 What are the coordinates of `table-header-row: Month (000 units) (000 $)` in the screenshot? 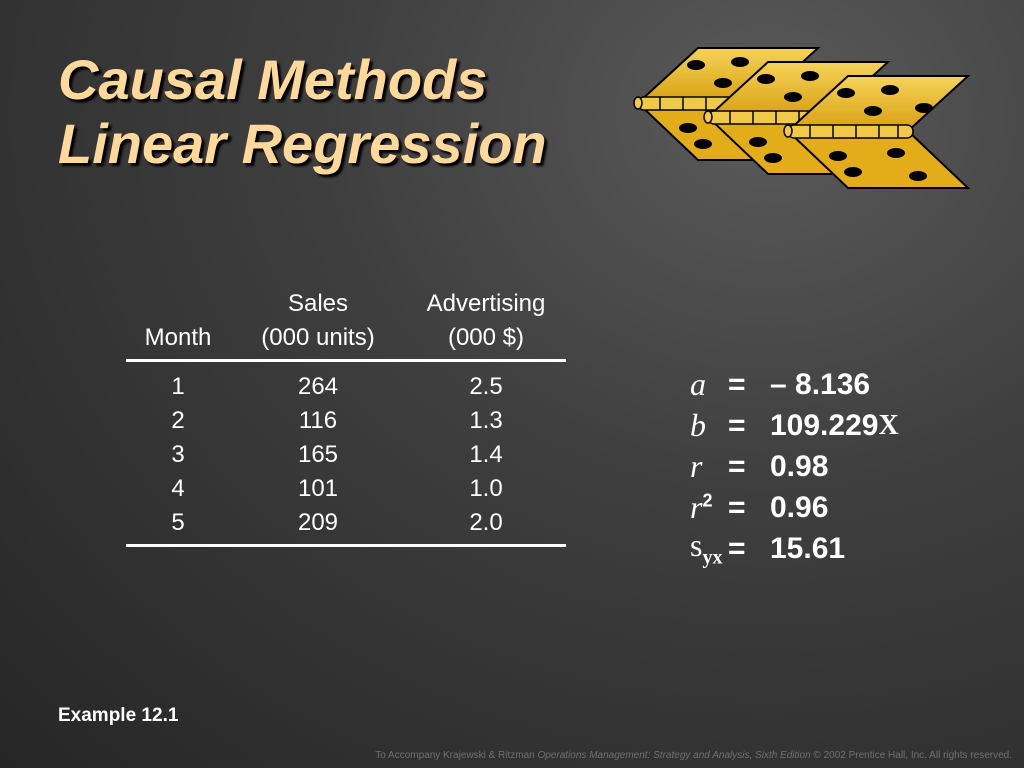 It's located at (346, 341).